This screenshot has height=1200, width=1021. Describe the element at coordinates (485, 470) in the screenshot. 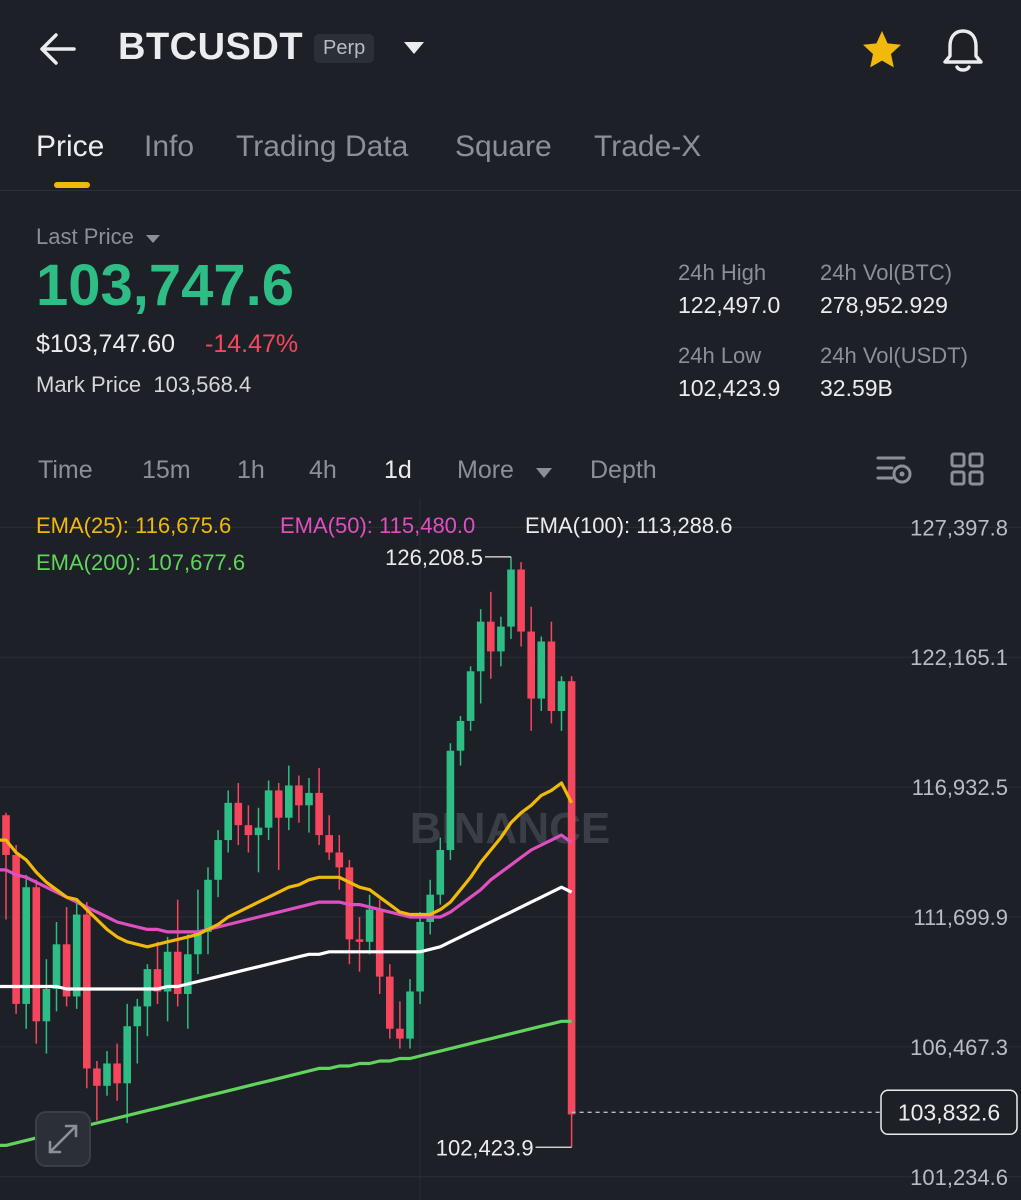

I see `interval-more-label: More` at that location.